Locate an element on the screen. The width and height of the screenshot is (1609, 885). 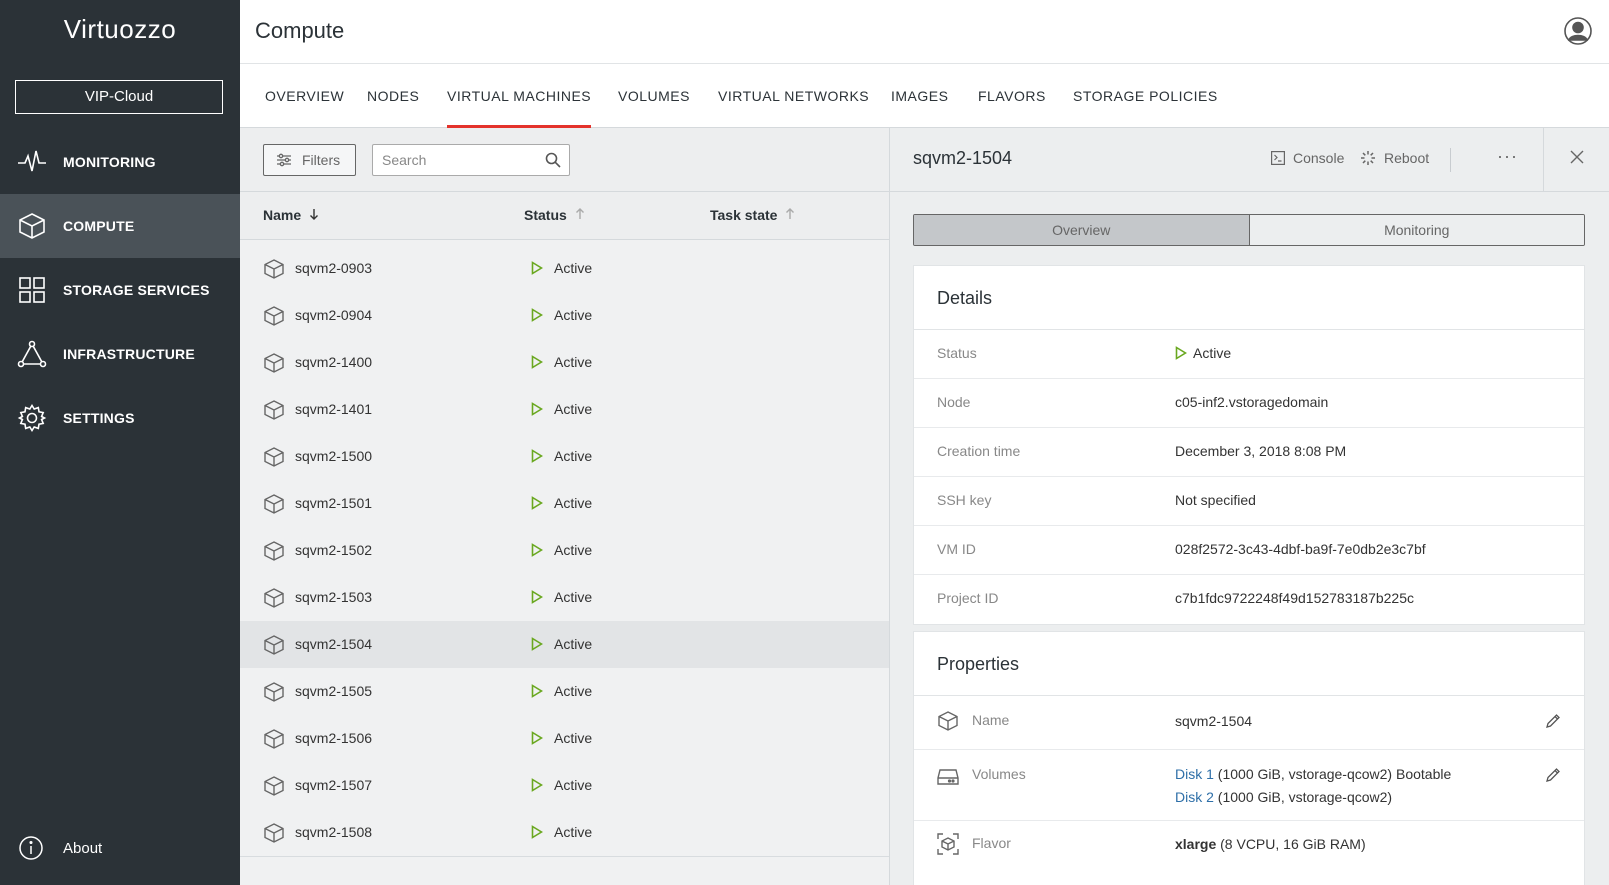
segment-monitoring: Monitoring is located at coordinates (1416, 230).